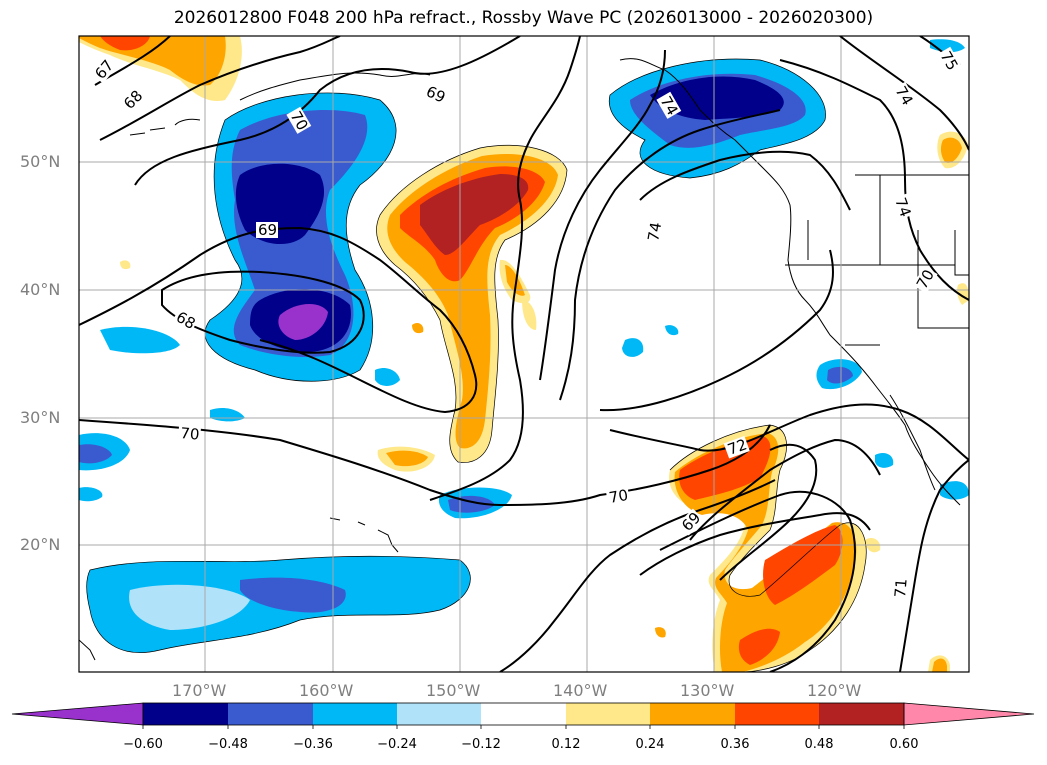 The width and height of the screenshot is (1047, 765). Describe the element at coordinates (40, 161) in the screenshot. I see `lat-label-50n: 50°N` at that location.